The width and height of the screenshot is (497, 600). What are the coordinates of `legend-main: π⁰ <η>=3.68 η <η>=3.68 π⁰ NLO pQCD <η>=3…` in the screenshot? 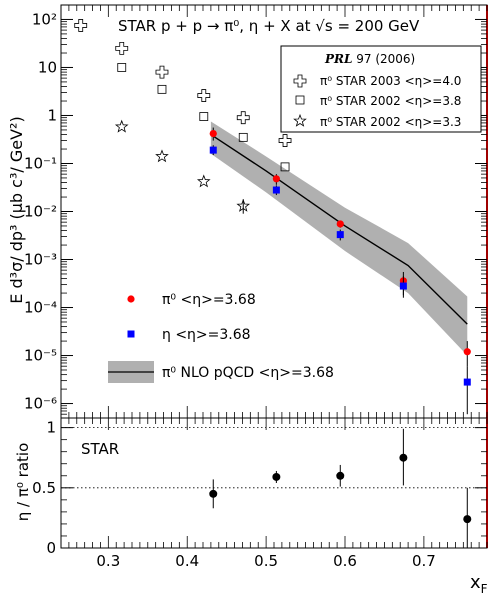 It's located at (221, 337).